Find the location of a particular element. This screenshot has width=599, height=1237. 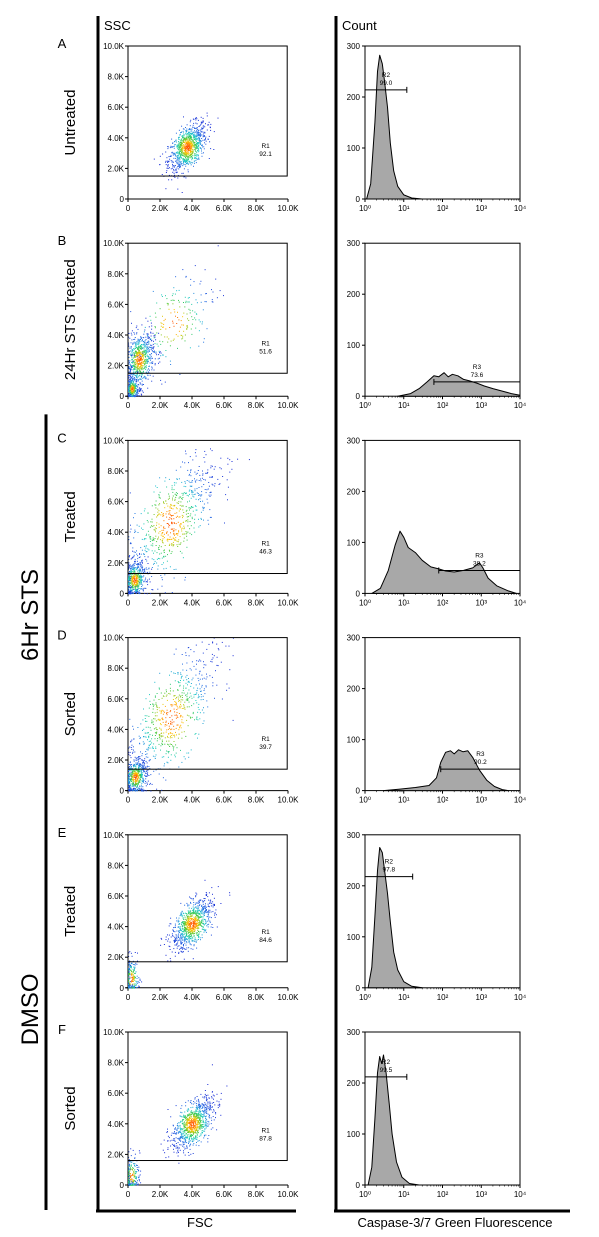

row-label: Treated is located at coordinates (70, 516).